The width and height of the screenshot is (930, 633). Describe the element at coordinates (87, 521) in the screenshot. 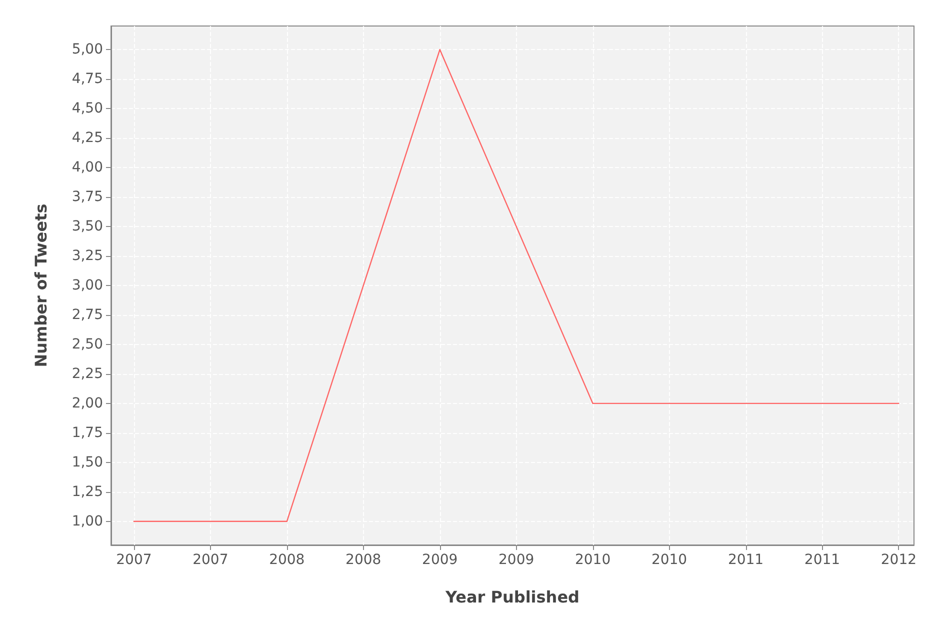

I see `y-tick-label: 1,00` at that location.